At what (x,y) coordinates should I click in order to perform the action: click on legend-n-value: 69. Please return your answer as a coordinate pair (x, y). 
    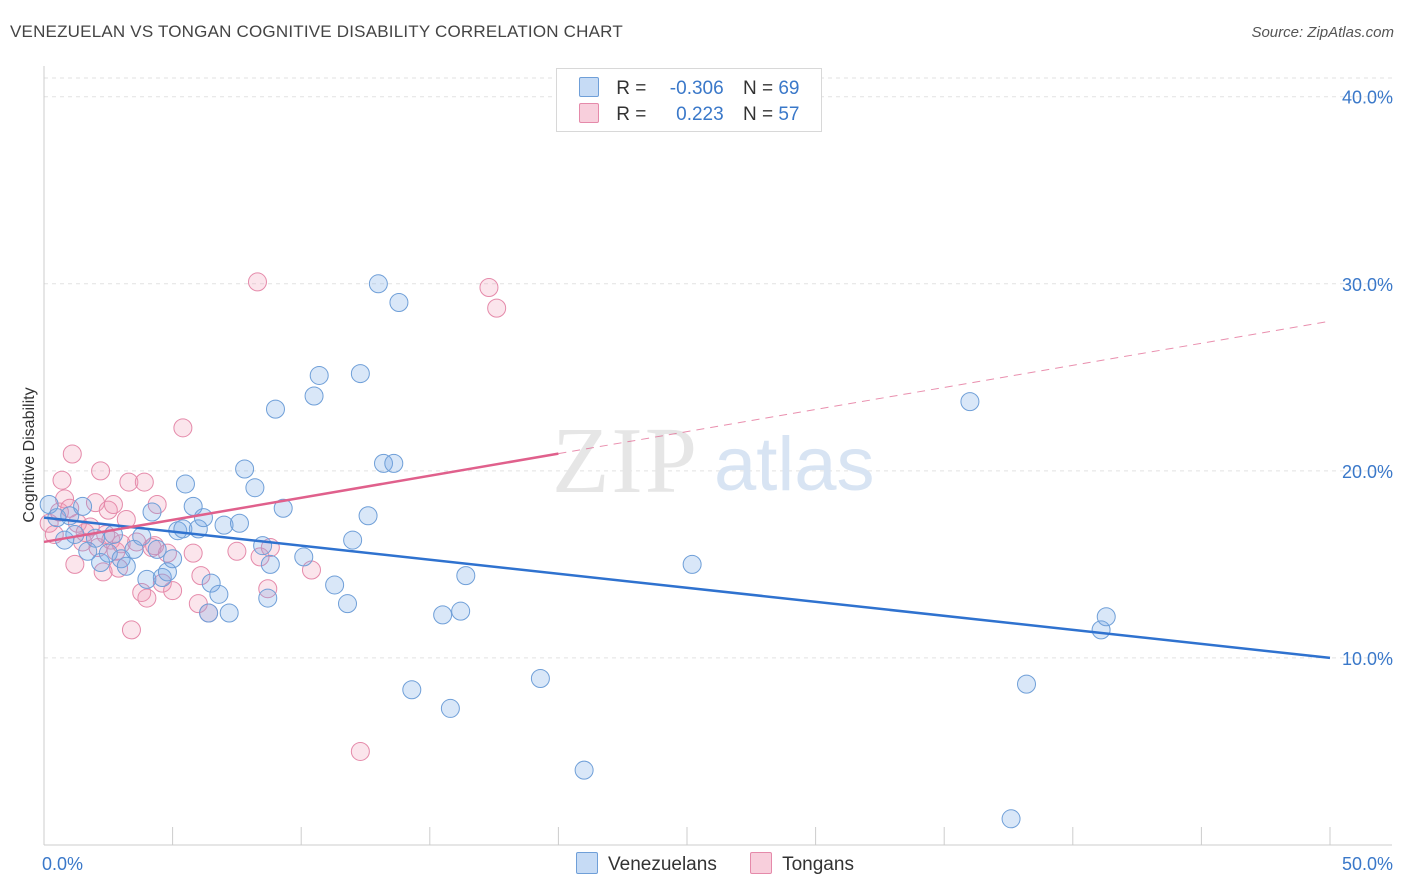
    Looking at the image, I should click on (789, 88).